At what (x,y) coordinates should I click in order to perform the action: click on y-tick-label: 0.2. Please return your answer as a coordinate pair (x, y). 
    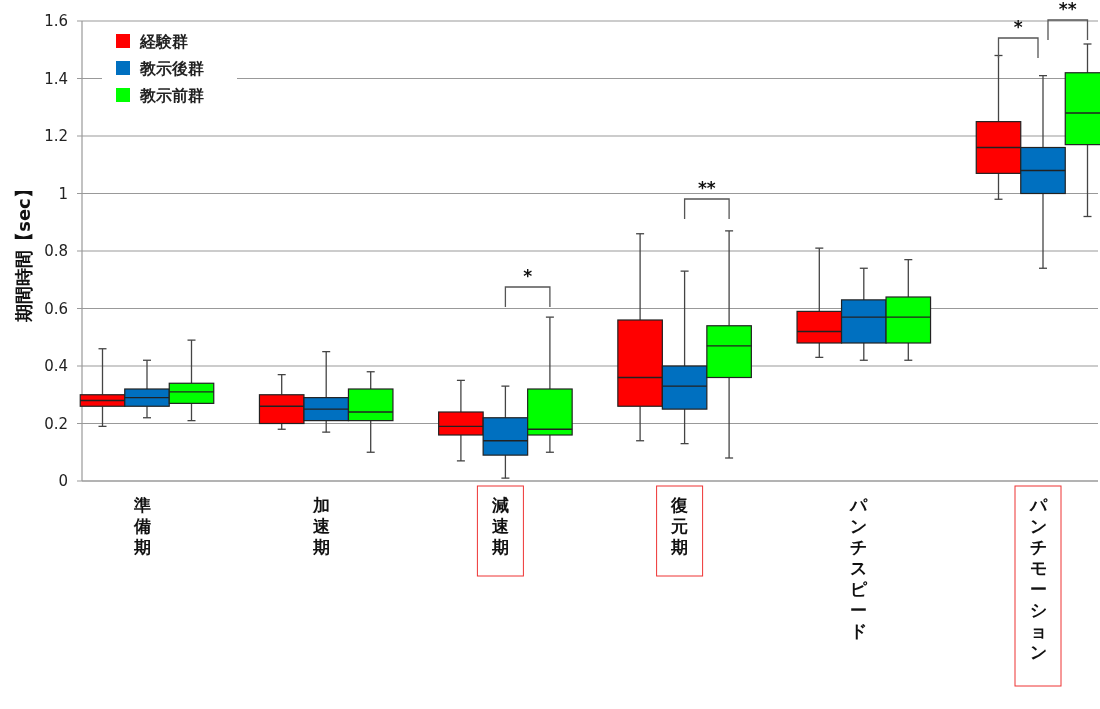
    Looking at the image, I should click on (56, 423).